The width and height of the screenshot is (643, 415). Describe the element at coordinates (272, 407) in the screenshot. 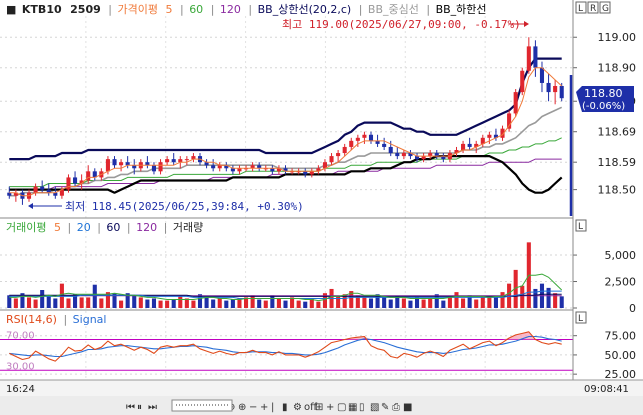

I see `toolbar-button: |` at that location.